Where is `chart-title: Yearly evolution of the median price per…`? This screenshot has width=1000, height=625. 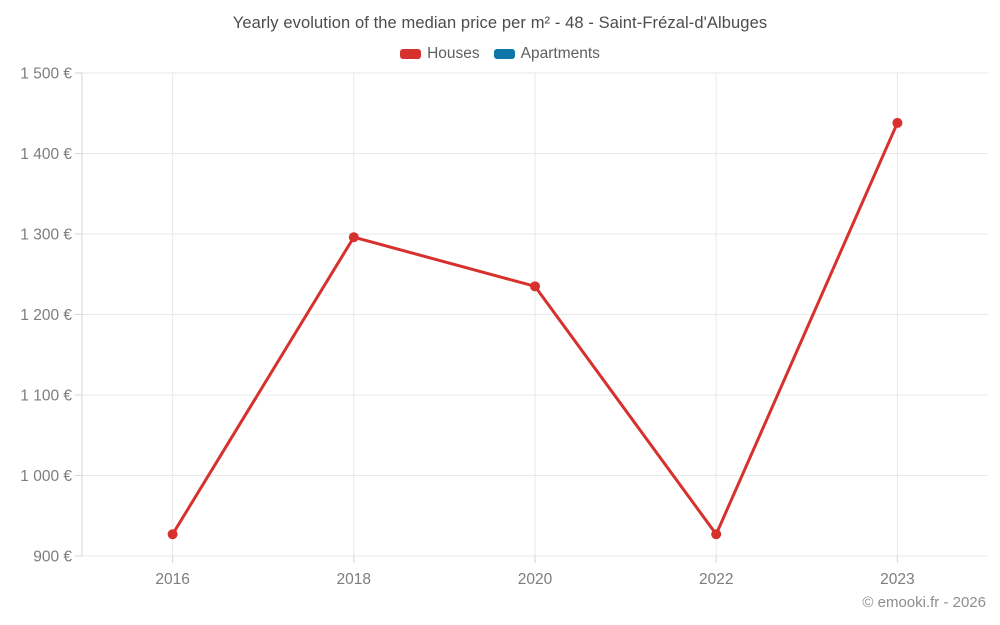
chart-title: Yearly evolution of the median price per… is located at coordinates (500, 23).